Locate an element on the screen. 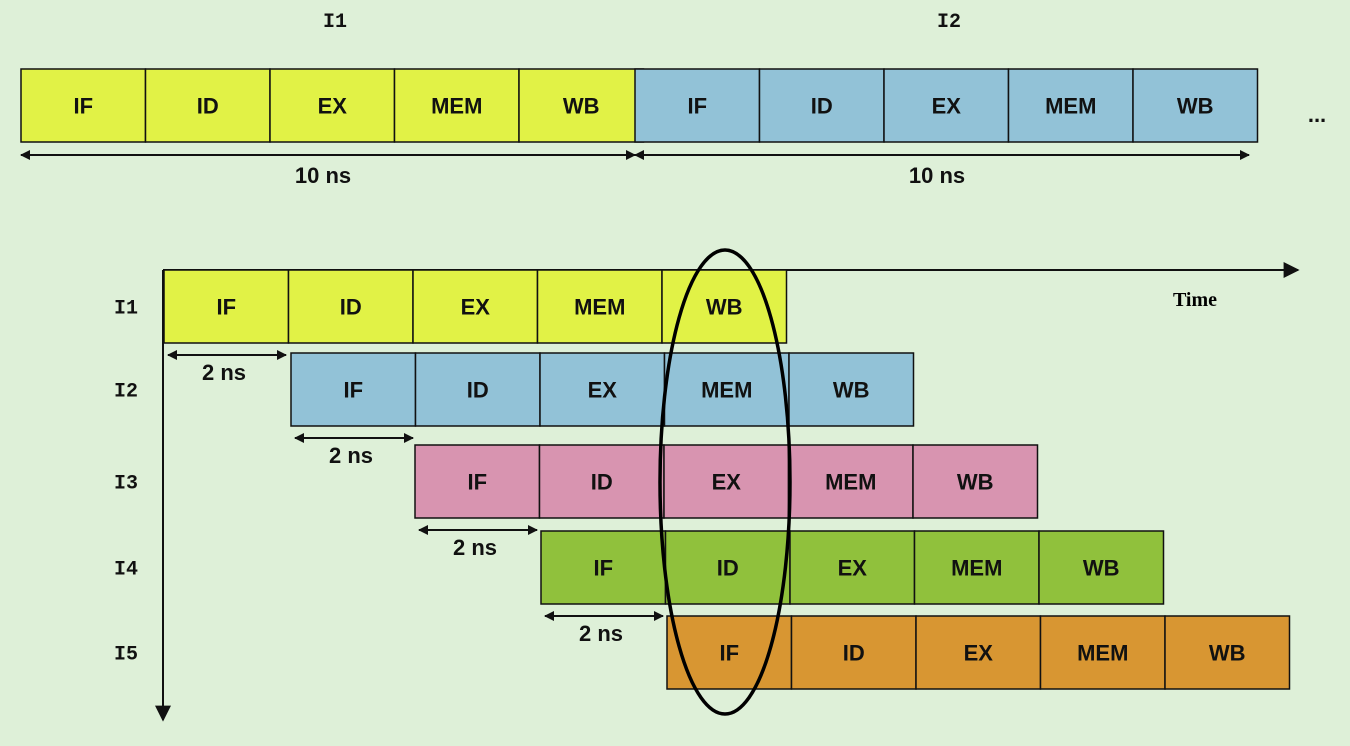 This screenshot has height=746, width=1350. pipe-stage-i2-if-box is located at coordinates (353, 389).